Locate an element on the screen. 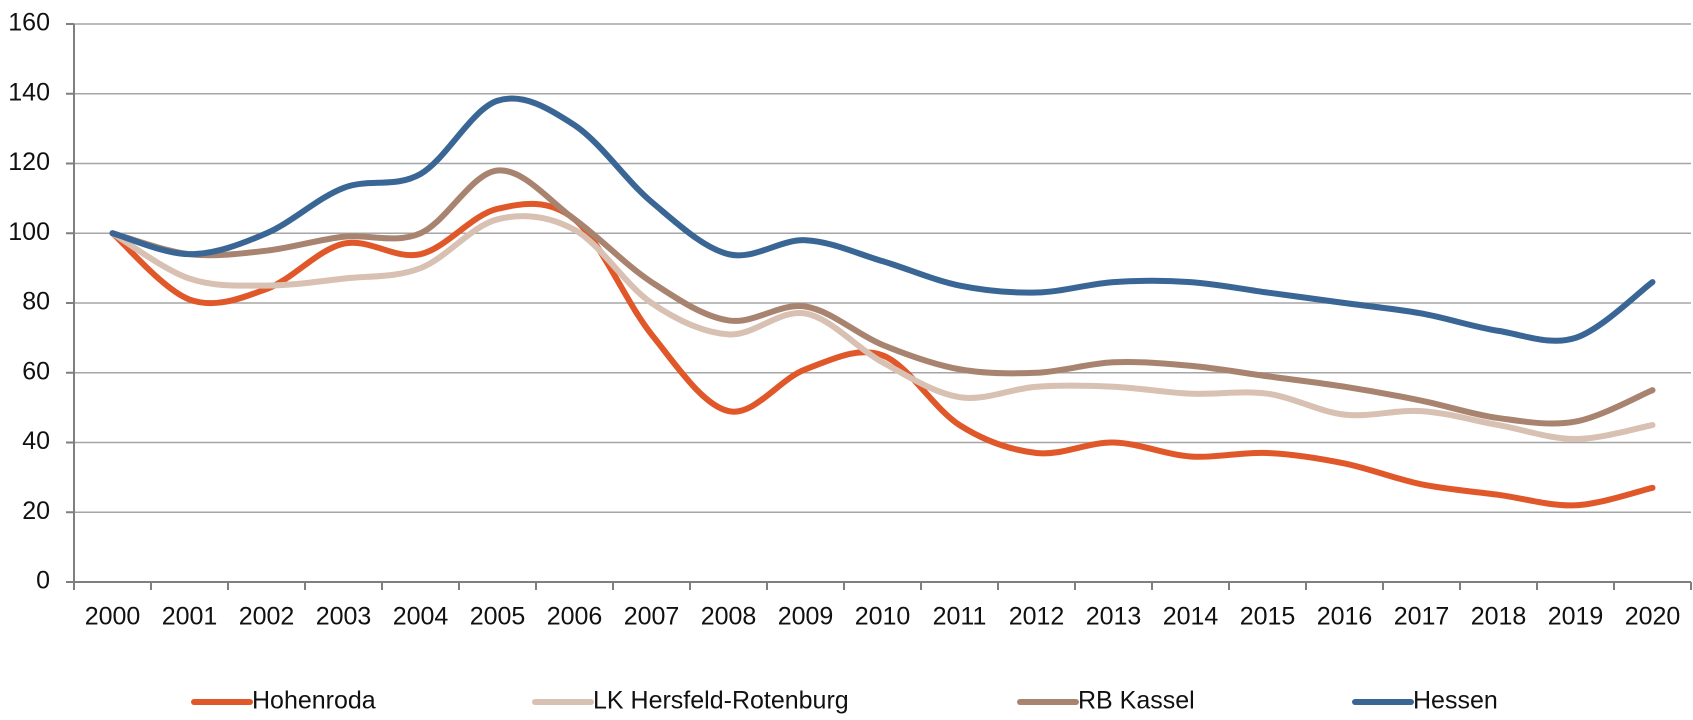 The image size is (1693, 720). x-tick-label: 2004 is located at coordinates (421, 617).